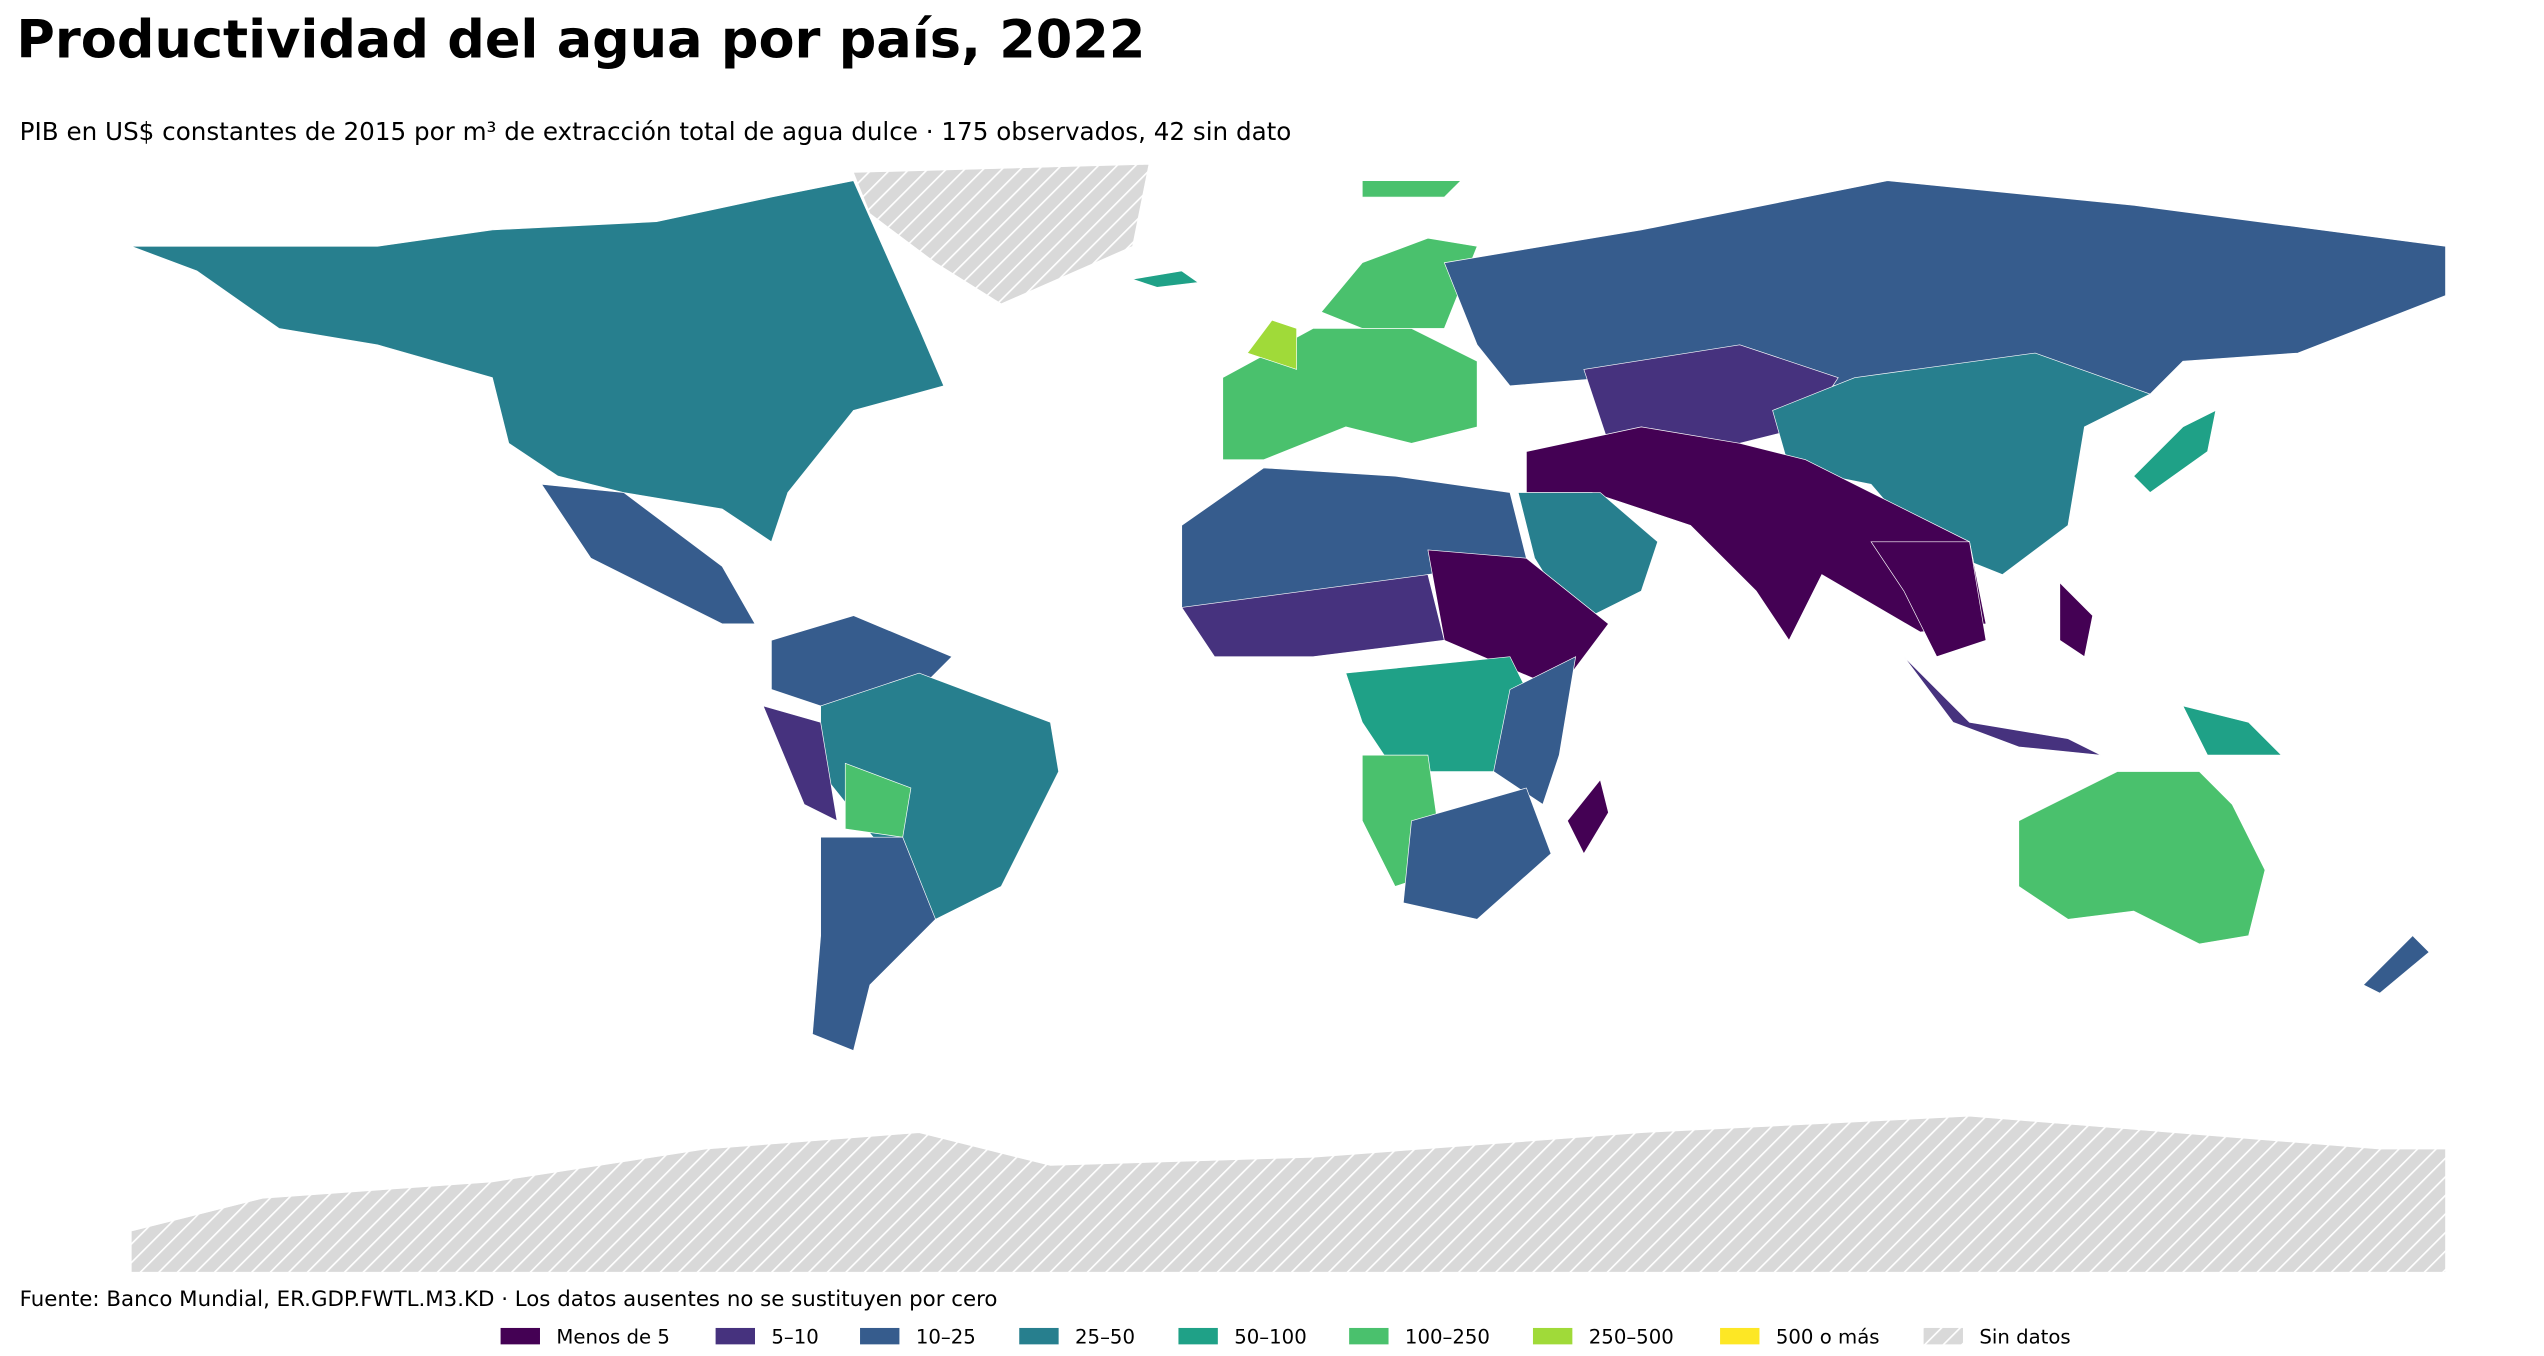  Describe the element at coordinates (1828, 1336) in the screenshot. I see `legend-label: 500 o más` at that location.